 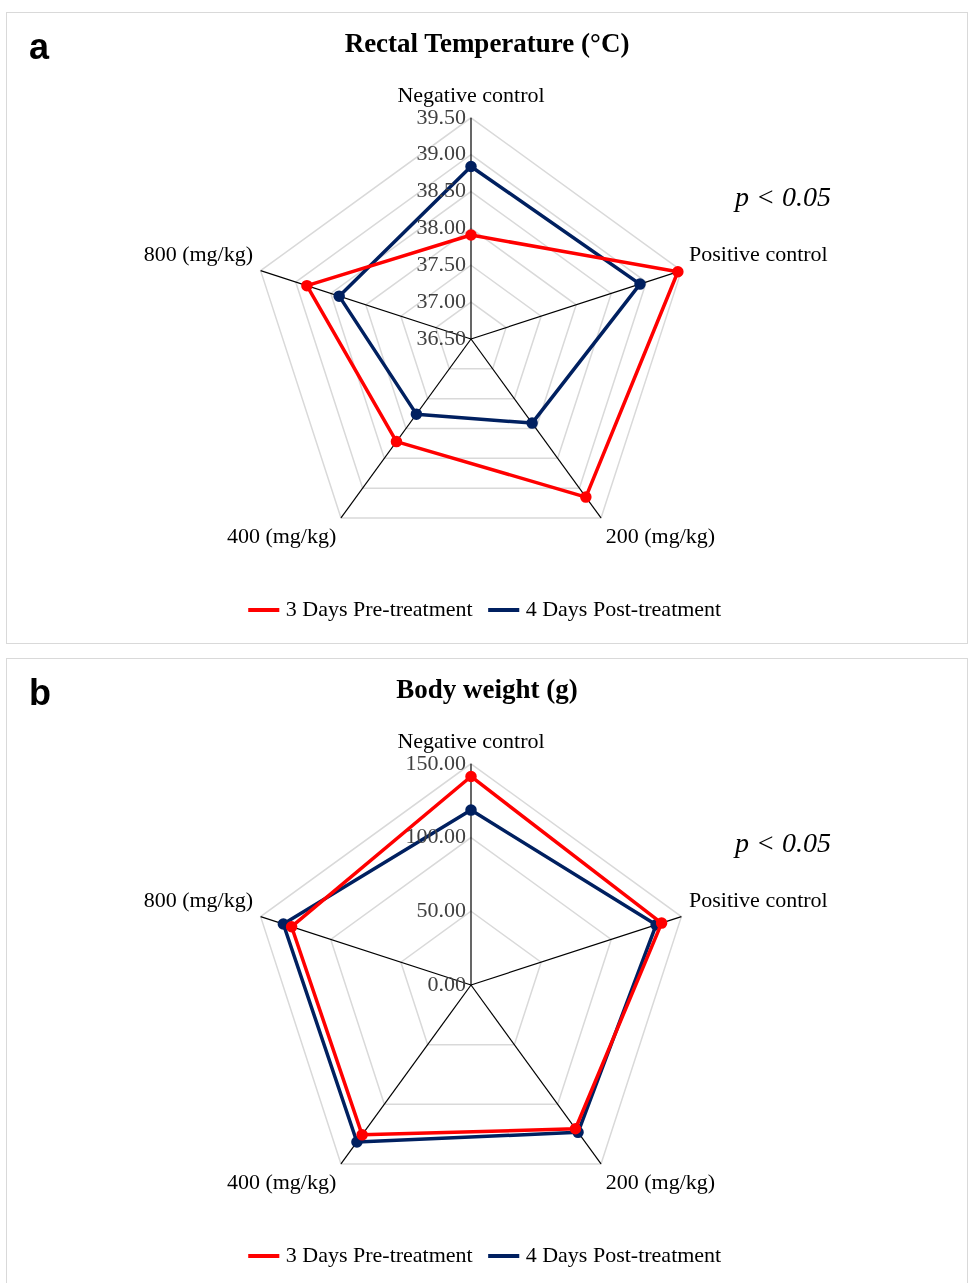 I want to click on text: b, so click(x=40, y=692).